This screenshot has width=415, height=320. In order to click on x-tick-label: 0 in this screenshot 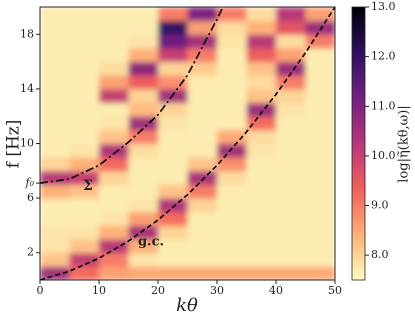, I will do `click(40, 290)`.